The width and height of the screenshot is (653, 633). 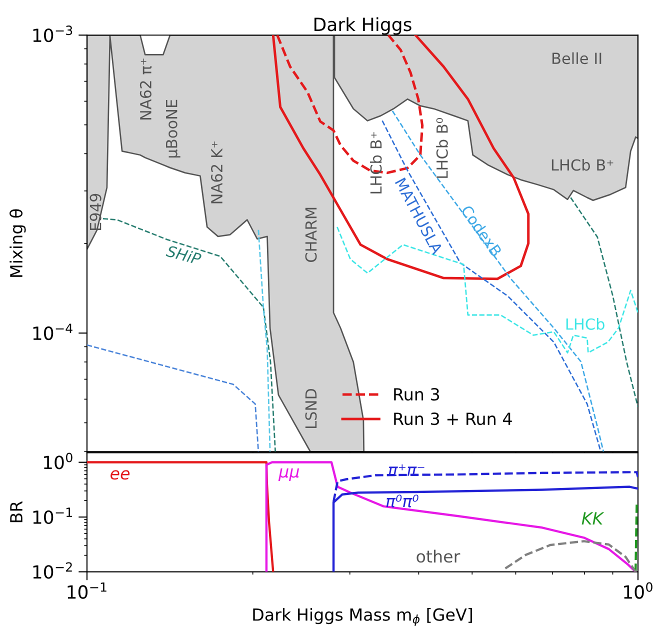 What do you see at coordinates (58, 461) in the screenshot?
I see `y-tick-label: 10$^{0}$` at bounding box center [58, 461].